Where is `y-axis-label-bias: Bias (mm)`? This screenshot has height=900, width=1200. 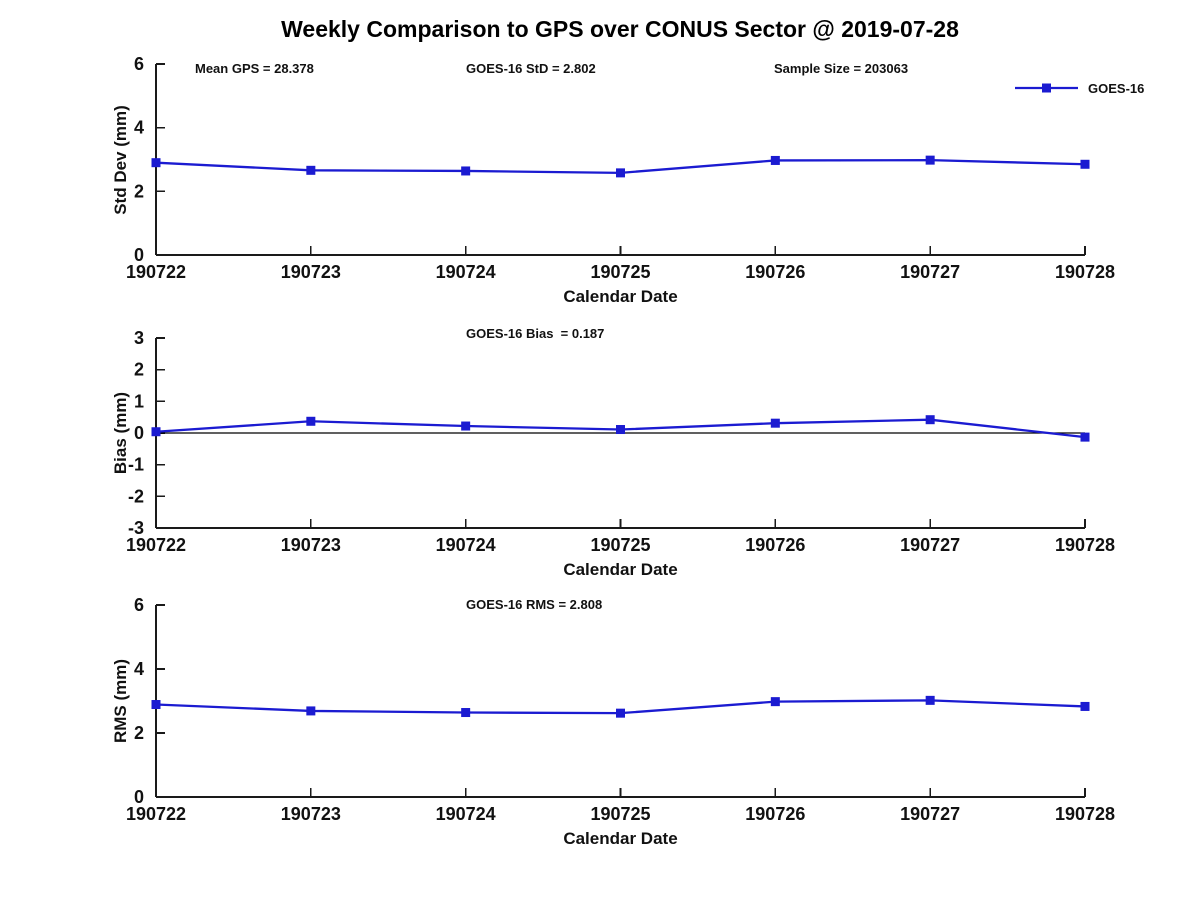
y-axis-label-bias: Bias (mm) is located at coordinates (120, 433).